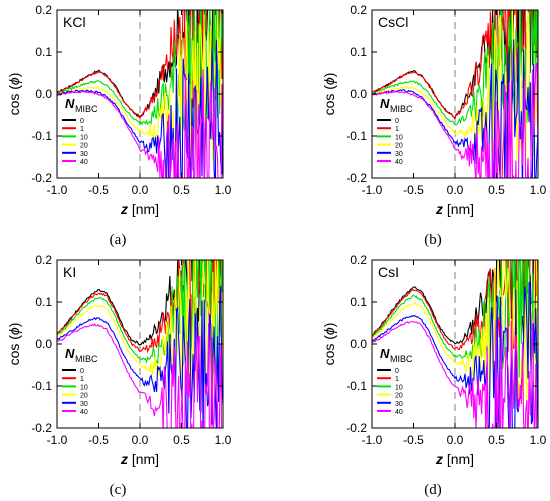  I want to click on panel-label: CsI, so click(388, 272).